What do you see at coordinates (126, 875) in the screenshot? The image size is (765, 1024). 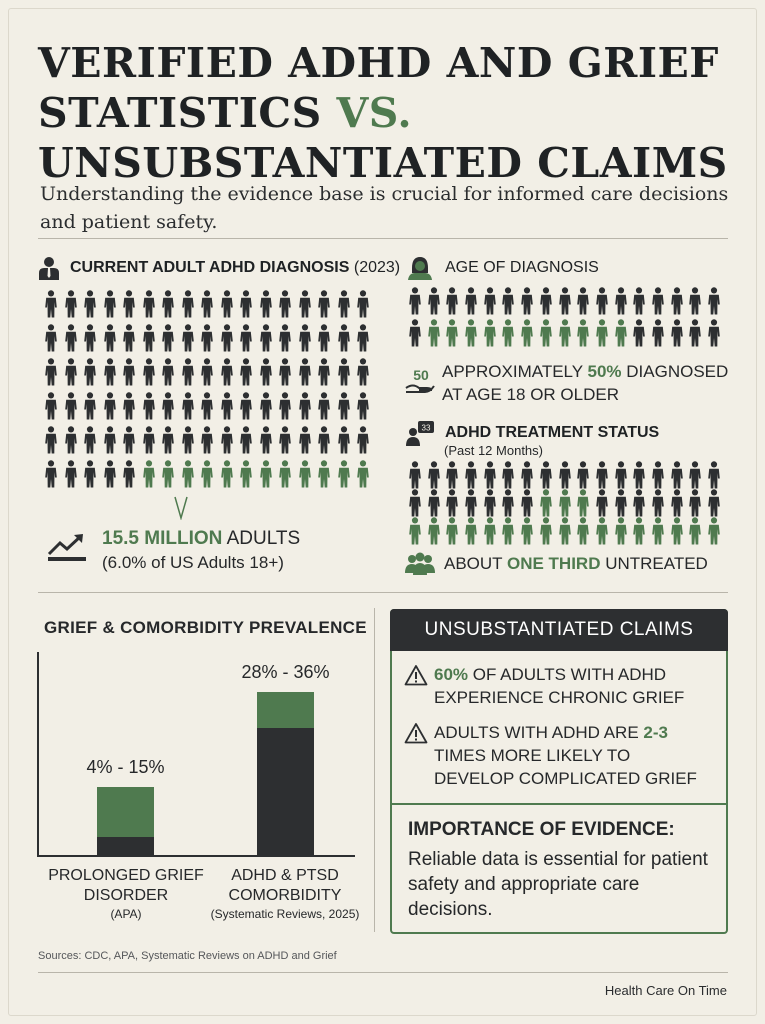 I see `category-line: PROLONGED GRIEF` at bounding box center [126, 875].